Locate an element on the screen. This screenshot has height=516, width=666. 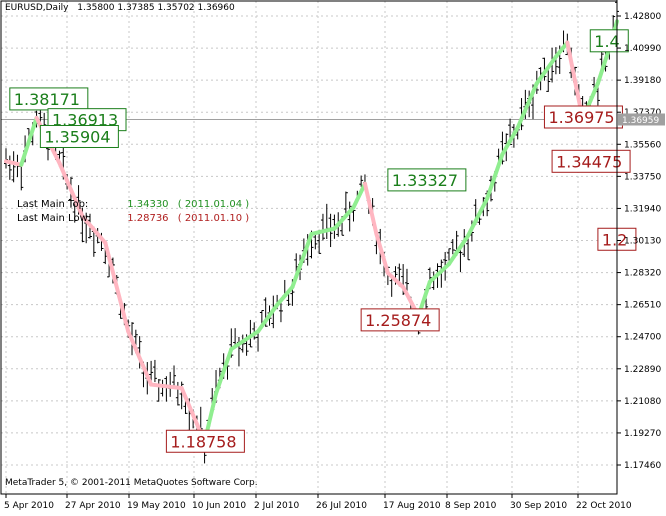
swing-label: 1.35904 is located at coordinates (79, 136).